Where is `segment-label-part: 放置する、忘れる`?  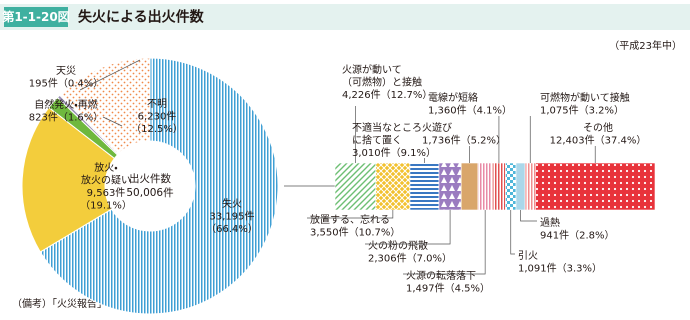 segment-label-part: 放置する、忘れる is located at coordinates (350, 219).